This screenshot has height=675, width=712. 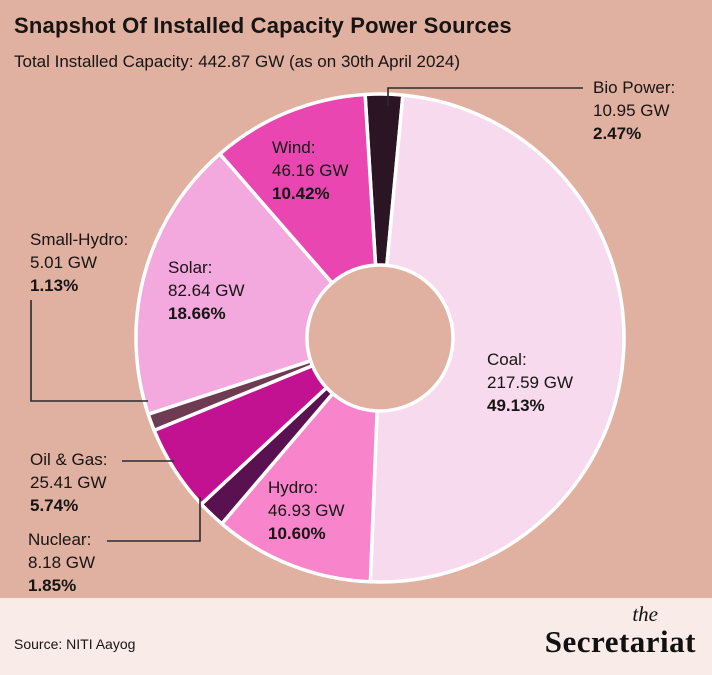 What do you see at coordinates (645, 614) in the screenshot?
I see `logo-the: the` at bounding box center [645, 614].